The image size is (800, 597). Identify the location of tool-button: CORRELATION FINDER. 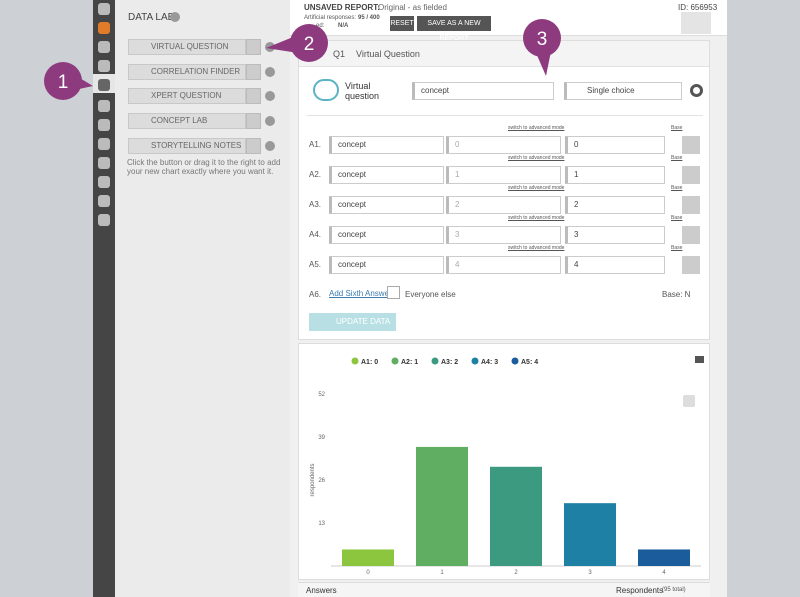
(187, 72).